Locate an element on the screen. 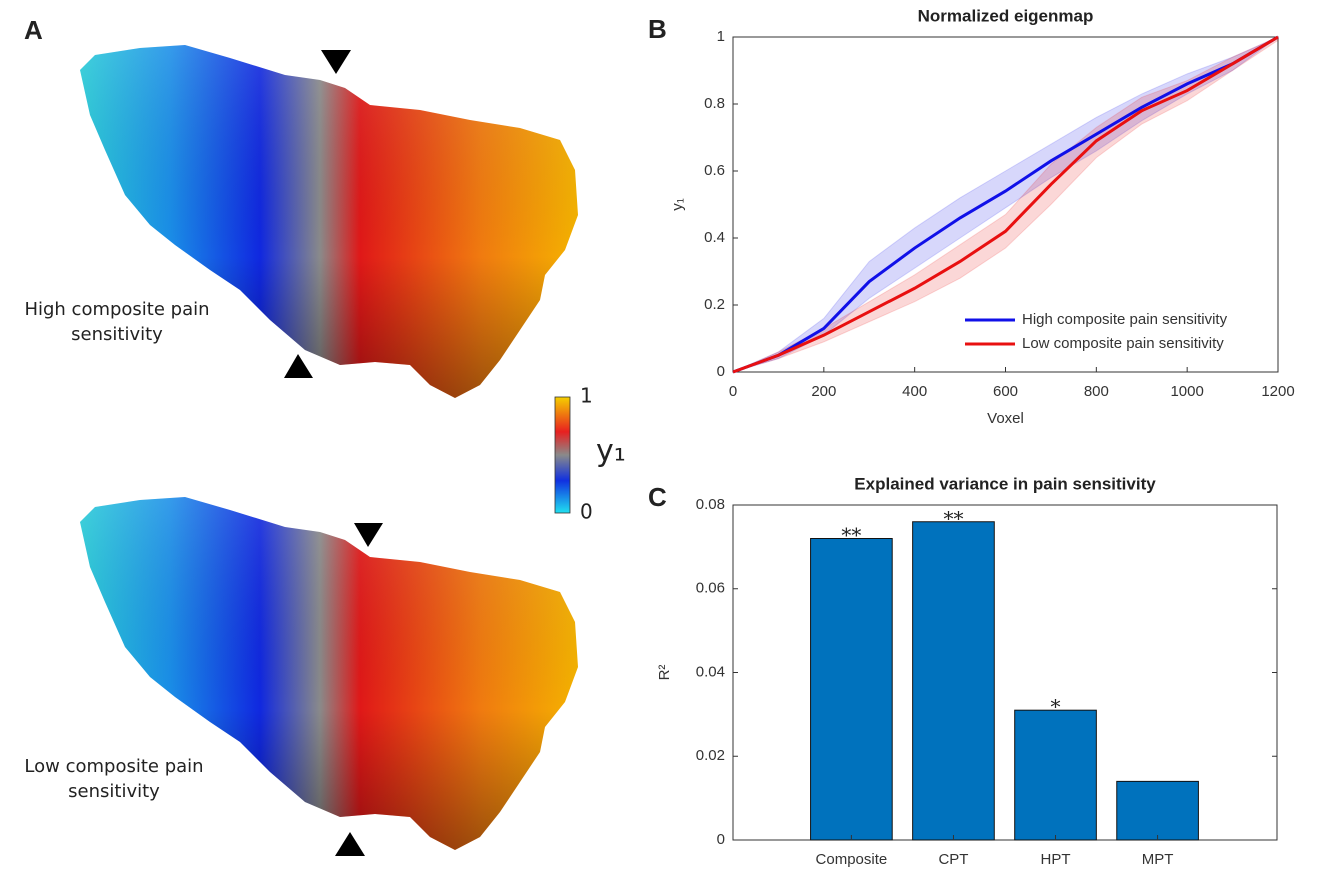 The image size is (1317, 870). x-tick-label: MPT is located at coordinates (1158, 859).